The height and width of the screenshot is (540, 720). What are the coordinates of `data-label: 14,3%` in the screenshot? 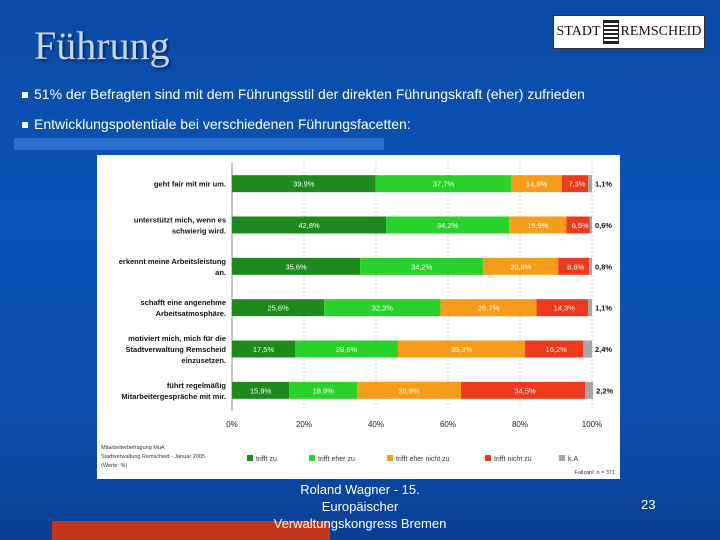 It's located at (565, 308).